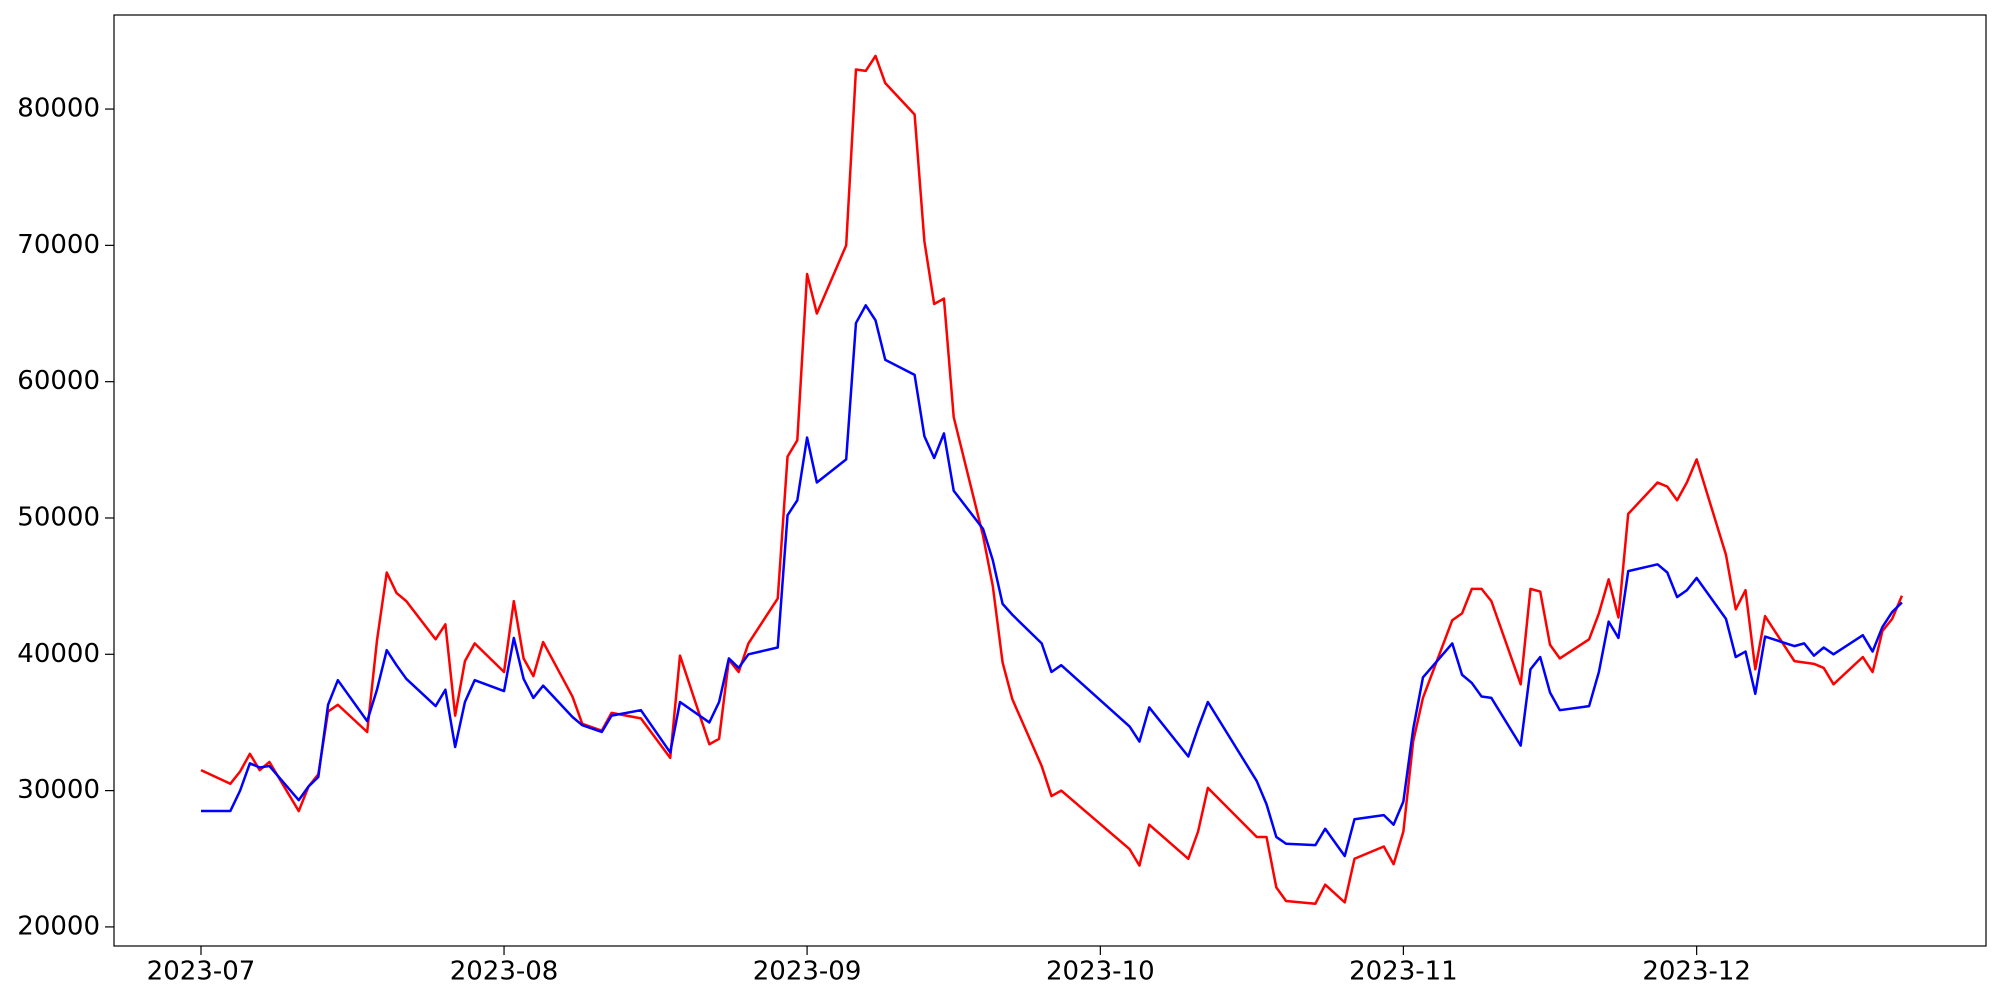  Describe the element at coordinates (201, 972) in the screenshot. I see `x-tick-label: 2023-07` at that location.